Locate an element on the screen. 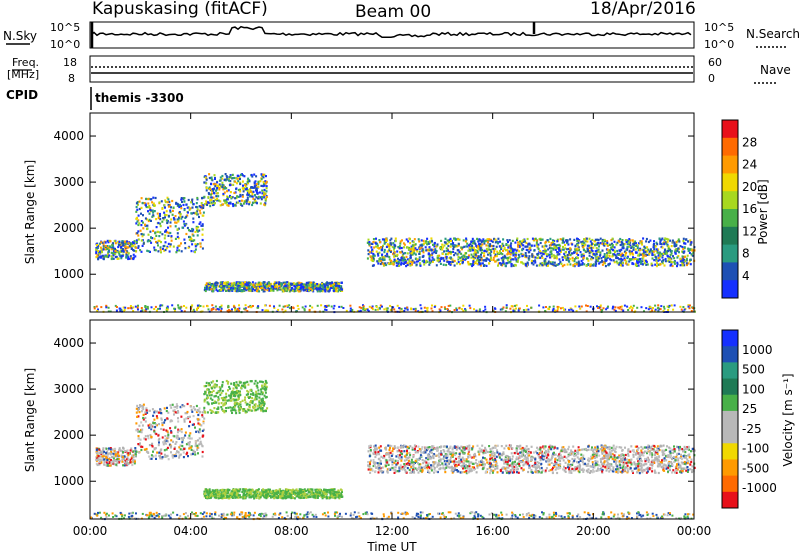 The image size is (800, 554). nave-tick-bottom: 0 is located at coordinates (711, 78).